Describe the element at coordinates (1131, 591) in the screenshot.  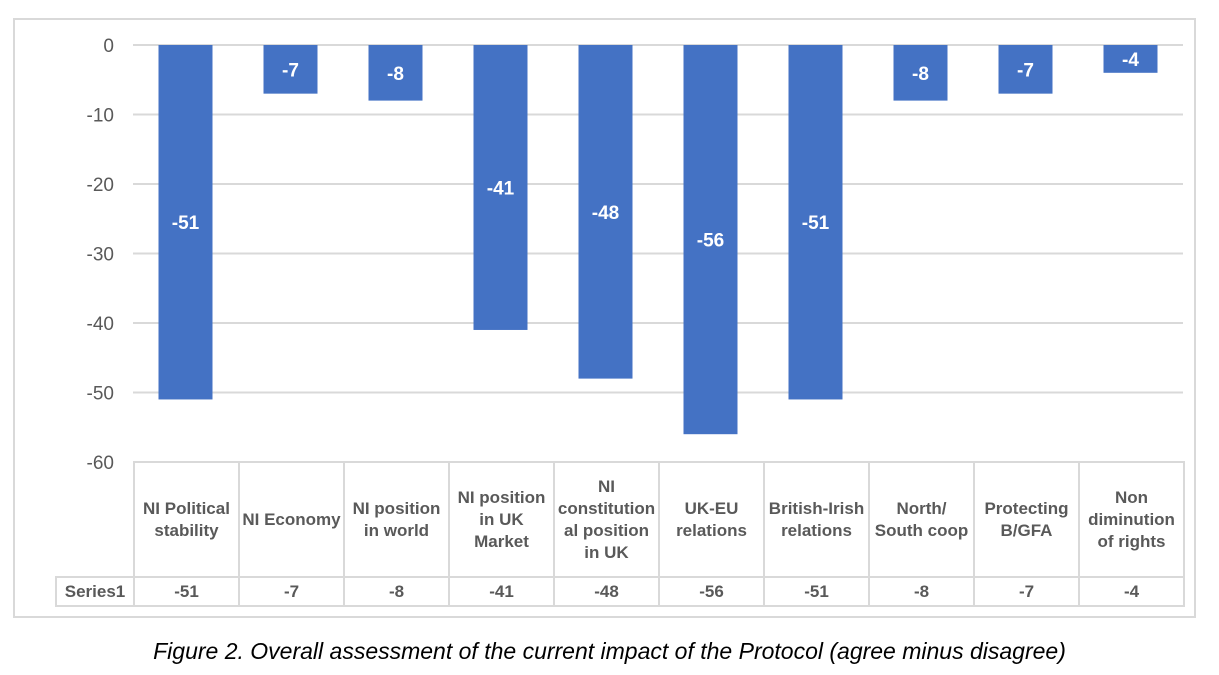
I see `table-value: -4` at that location.